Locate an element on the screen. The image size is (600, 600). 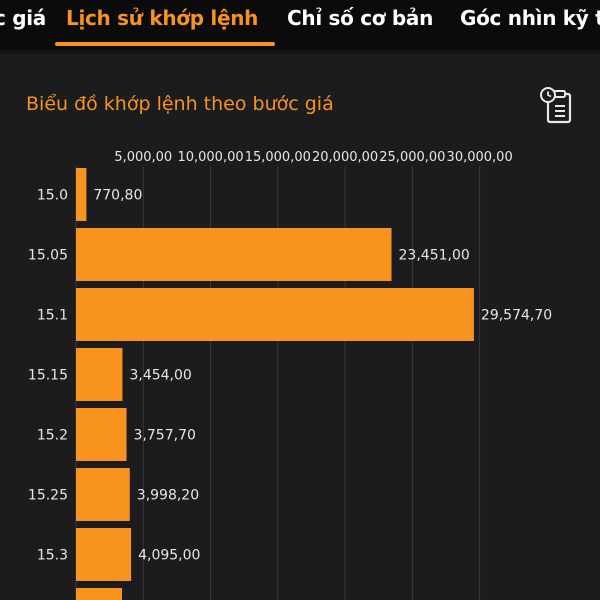
active-tab-indicator is located at coordinates (165, 44).